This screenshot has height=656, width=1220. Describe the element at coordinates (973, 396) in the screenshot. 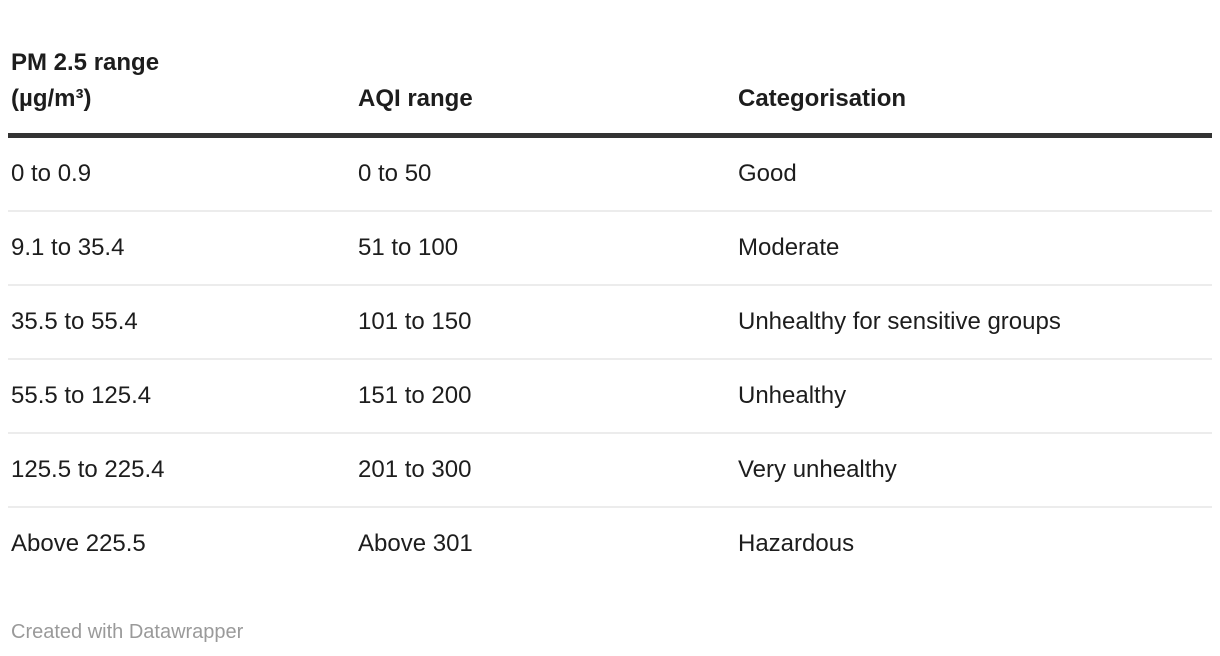

I see `cell-category: Unhealthy` at that location.